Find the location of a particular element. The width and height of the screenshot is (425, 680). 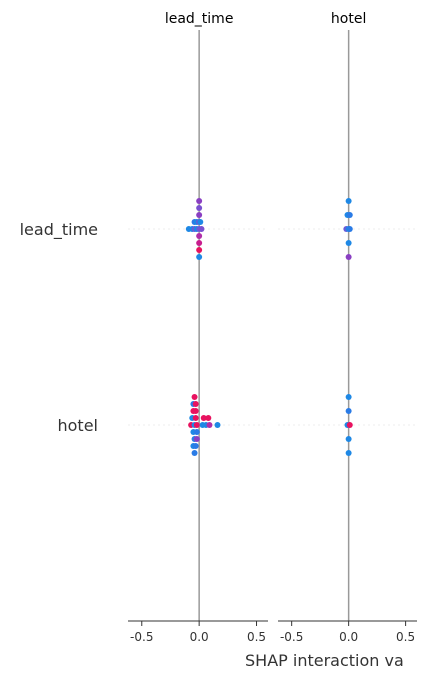

row-label-hotel: hotel is located at coordinates (78, 425).